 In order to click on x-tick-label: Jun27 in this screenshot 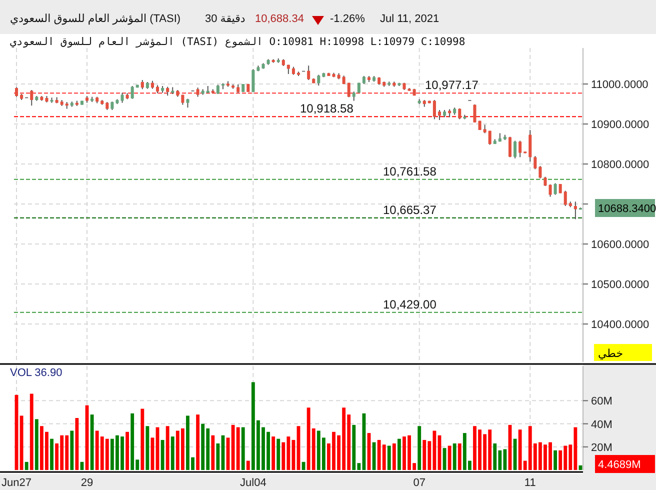, I will do `click(17, 483)`.